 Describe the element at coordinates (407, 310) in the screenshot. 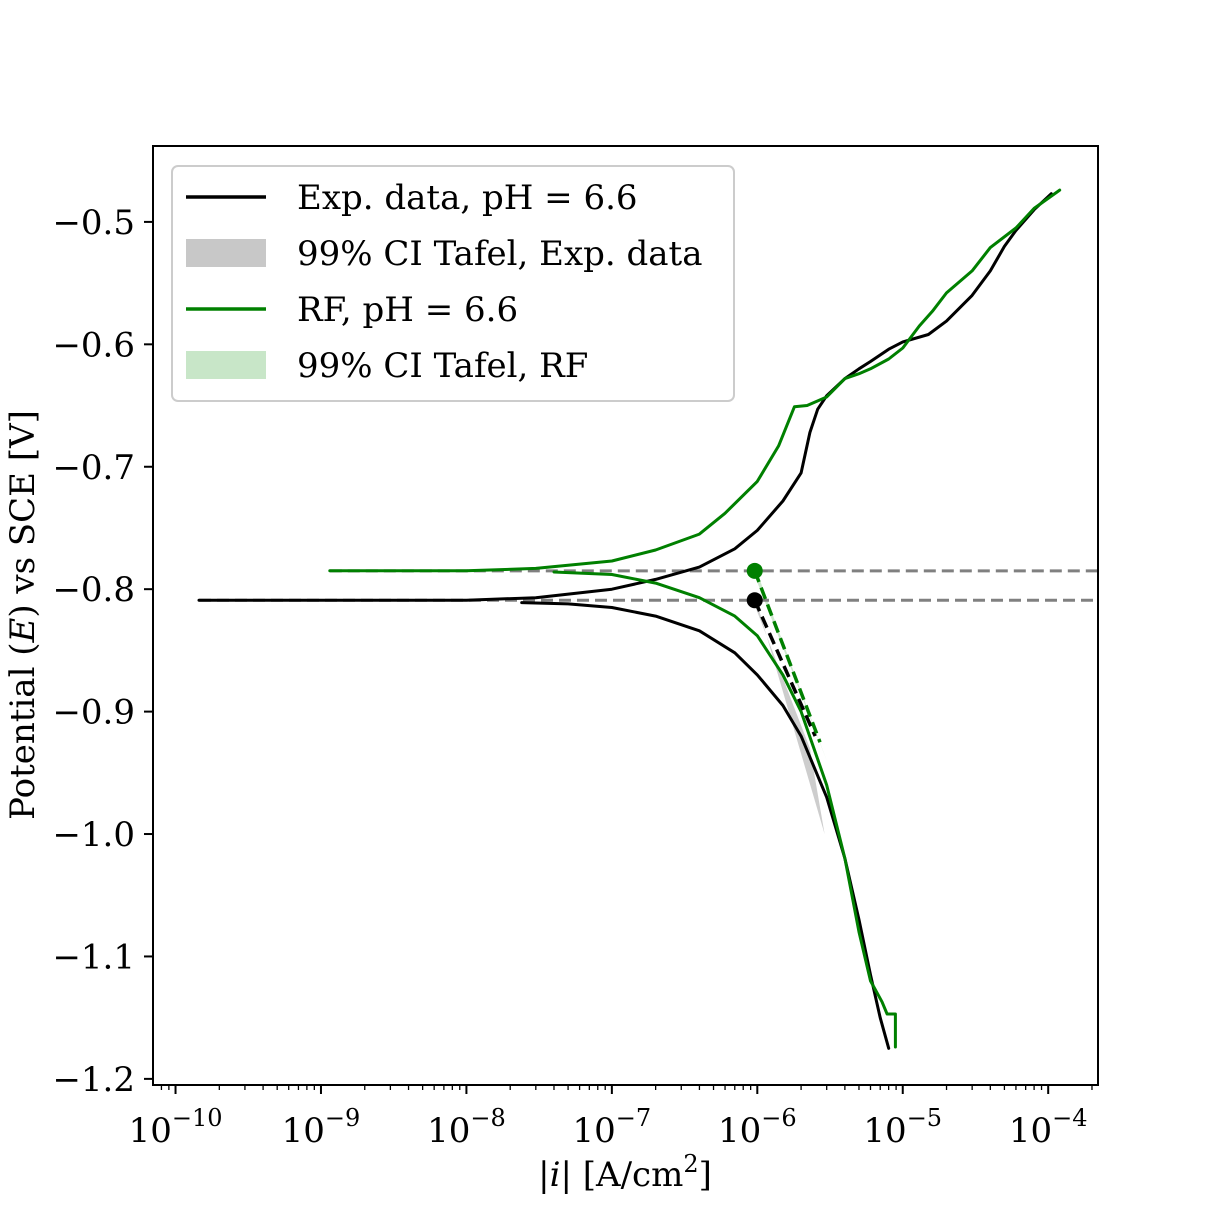

I see `legend-label: RF, pH = 6.6` at that location.